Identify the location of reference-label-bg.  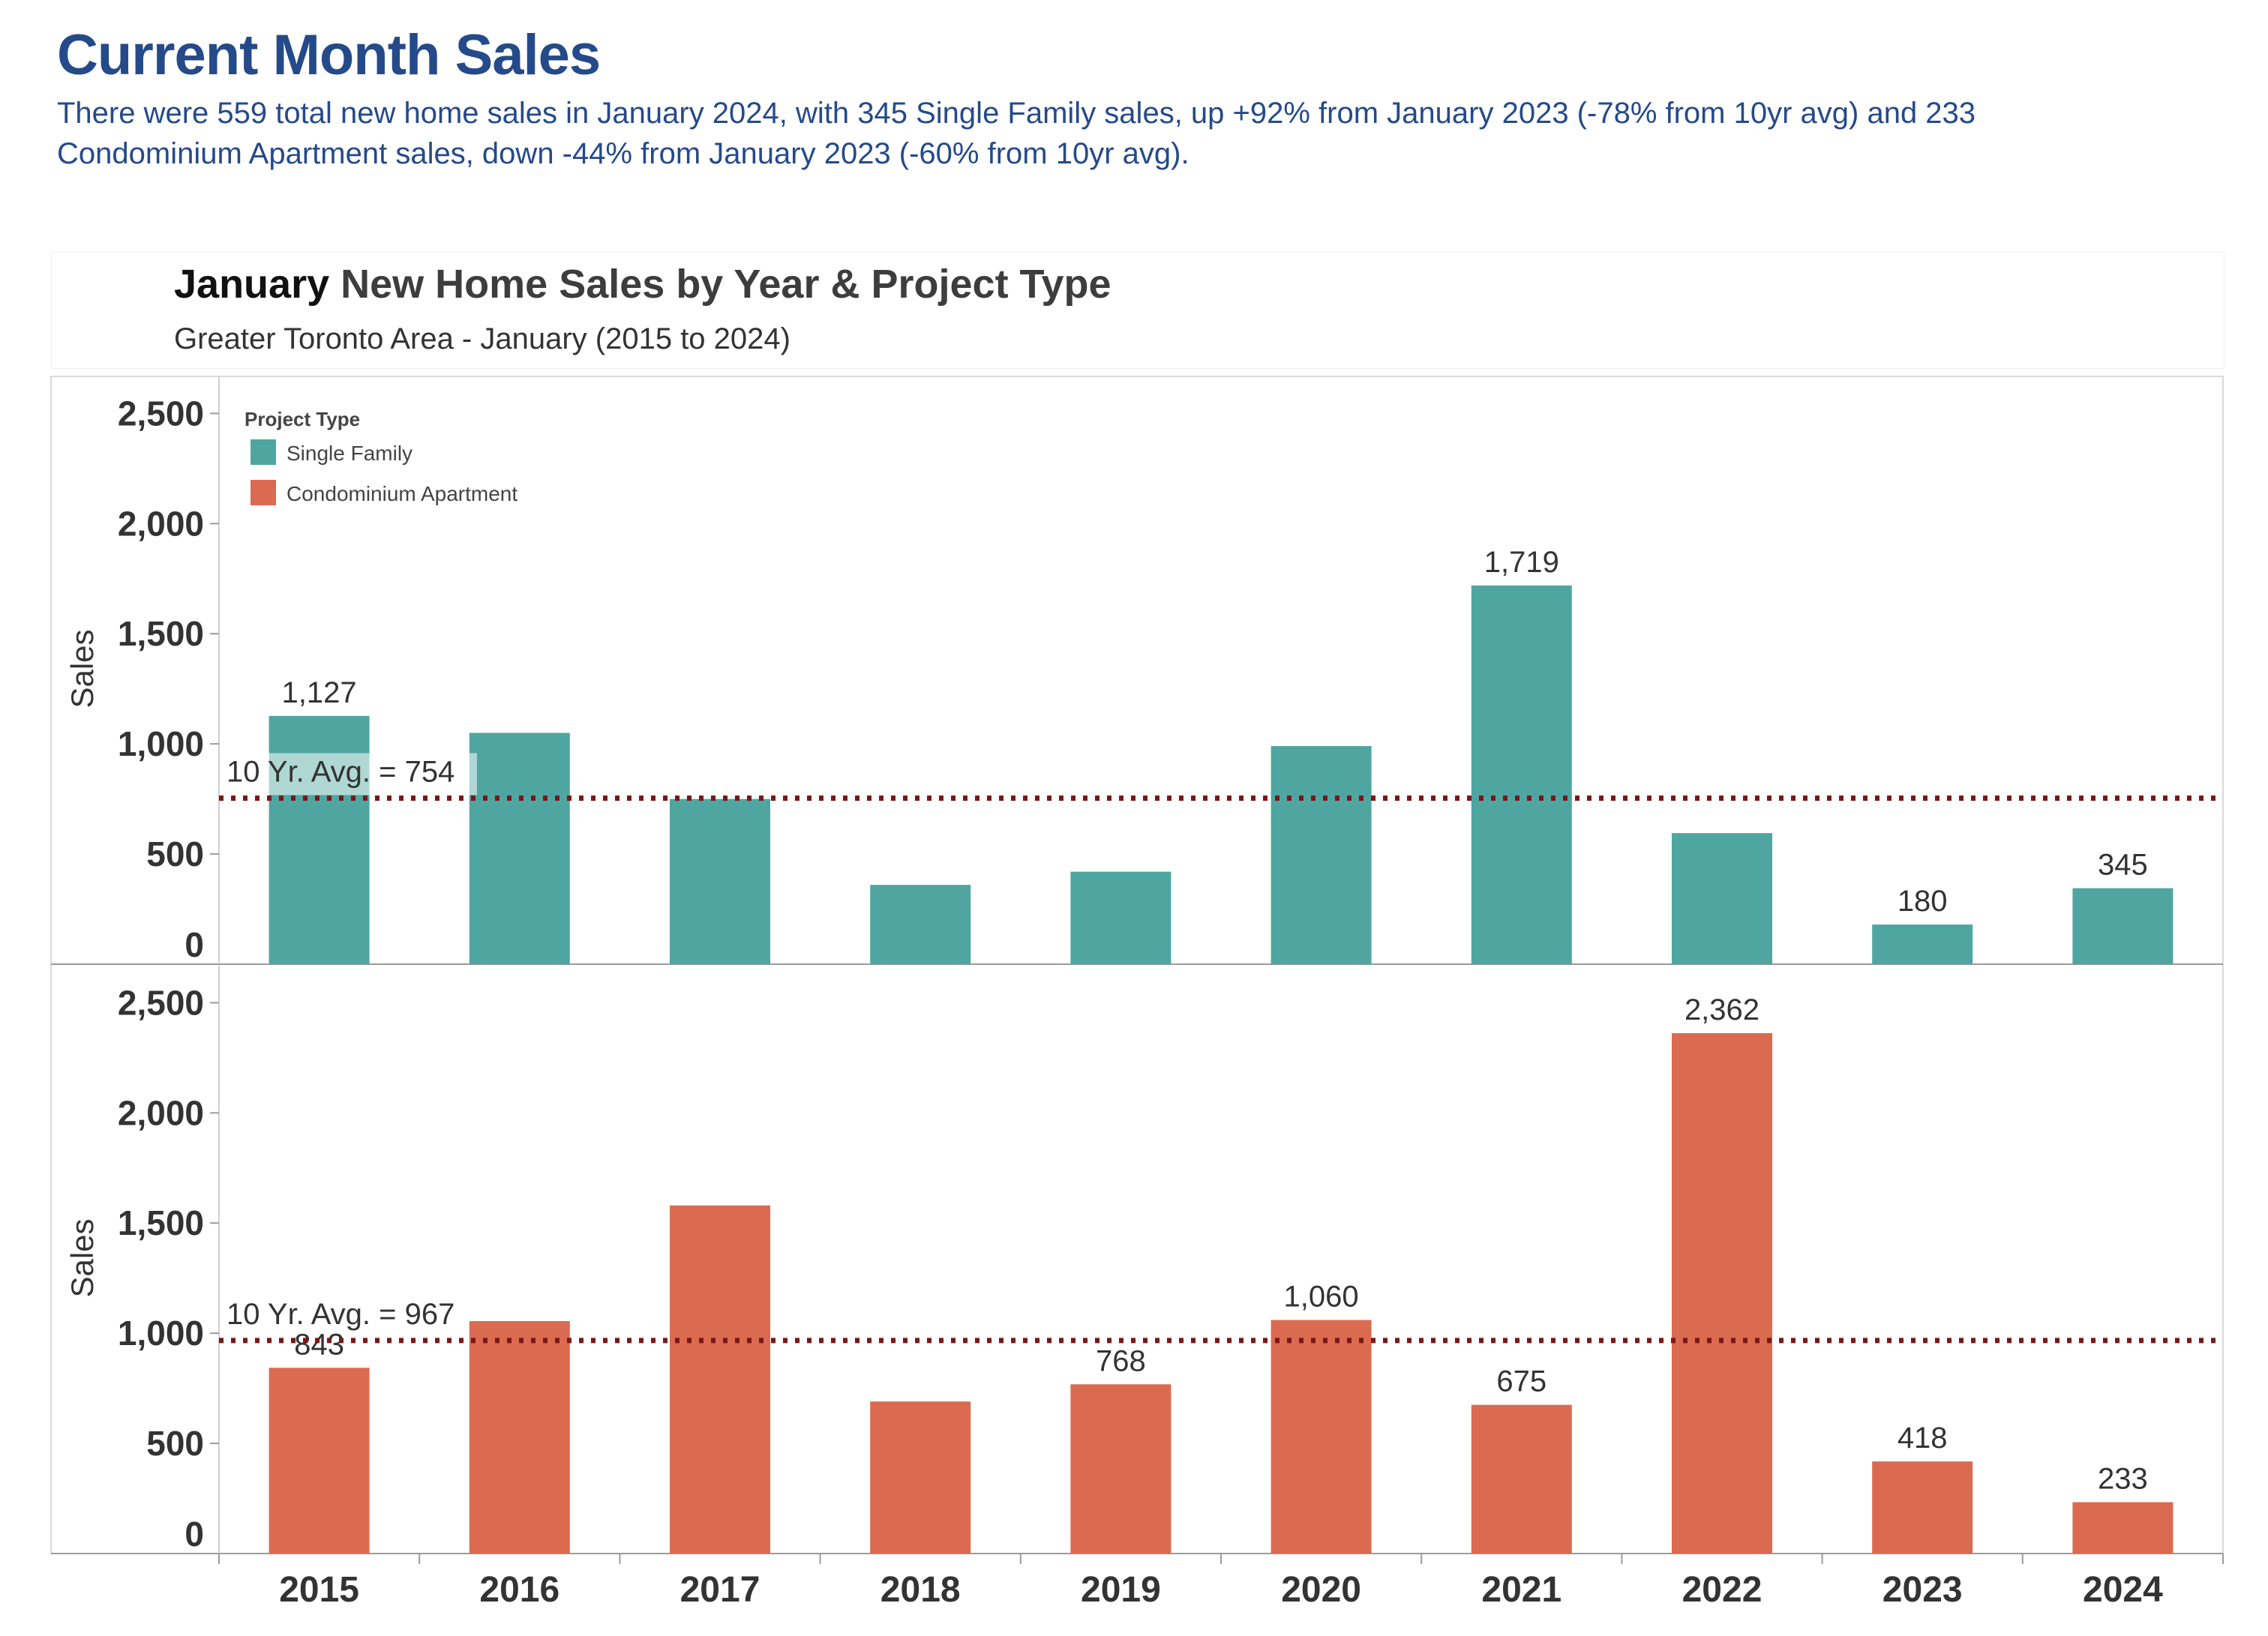
(349, 774).